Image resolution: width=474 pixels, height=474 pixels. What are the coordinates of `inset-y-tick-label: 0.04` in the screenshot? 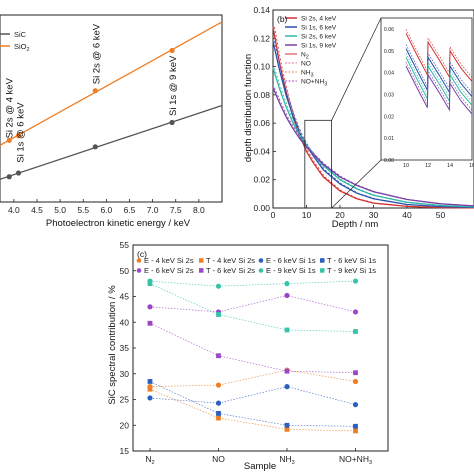 It's located at (389, 74).